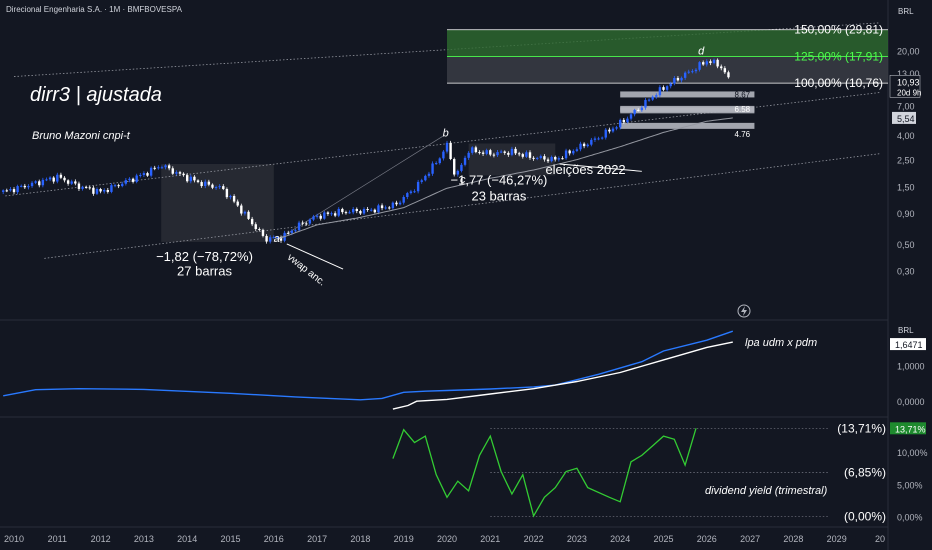 The image size is (932, 550). Describe the element at coordinates (912, 453) in the screenshot. I see `dy-tick: 10,00%` at that location.